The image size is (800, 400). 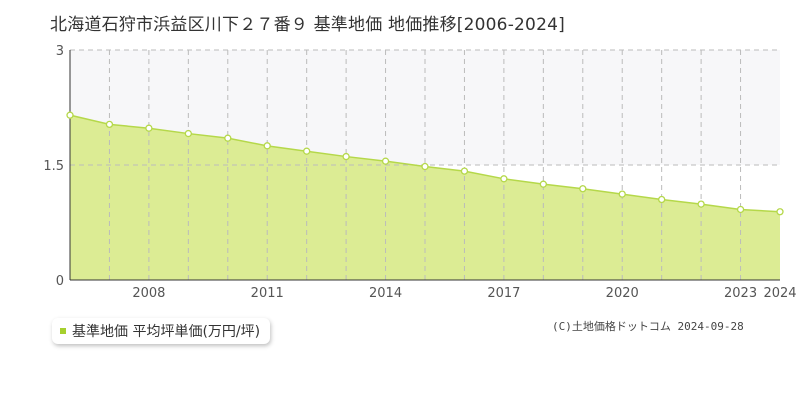 I want to click on x-tick-label: 2020, so click(x=622, y=293).